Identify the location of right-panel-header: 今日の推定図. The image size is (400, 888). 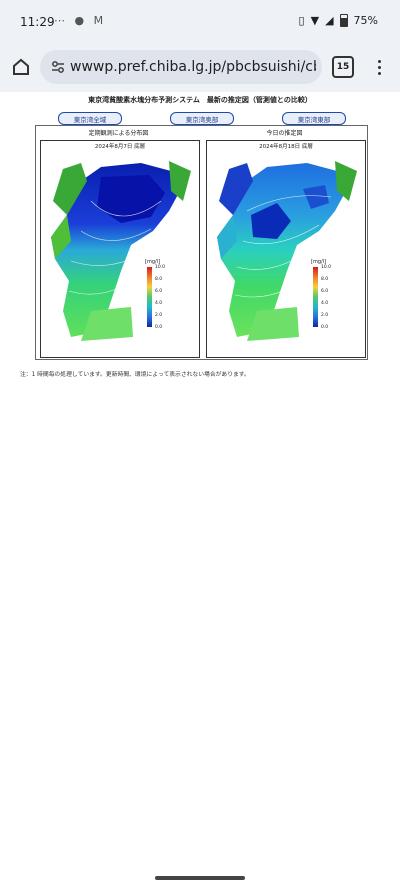
(284, 133).